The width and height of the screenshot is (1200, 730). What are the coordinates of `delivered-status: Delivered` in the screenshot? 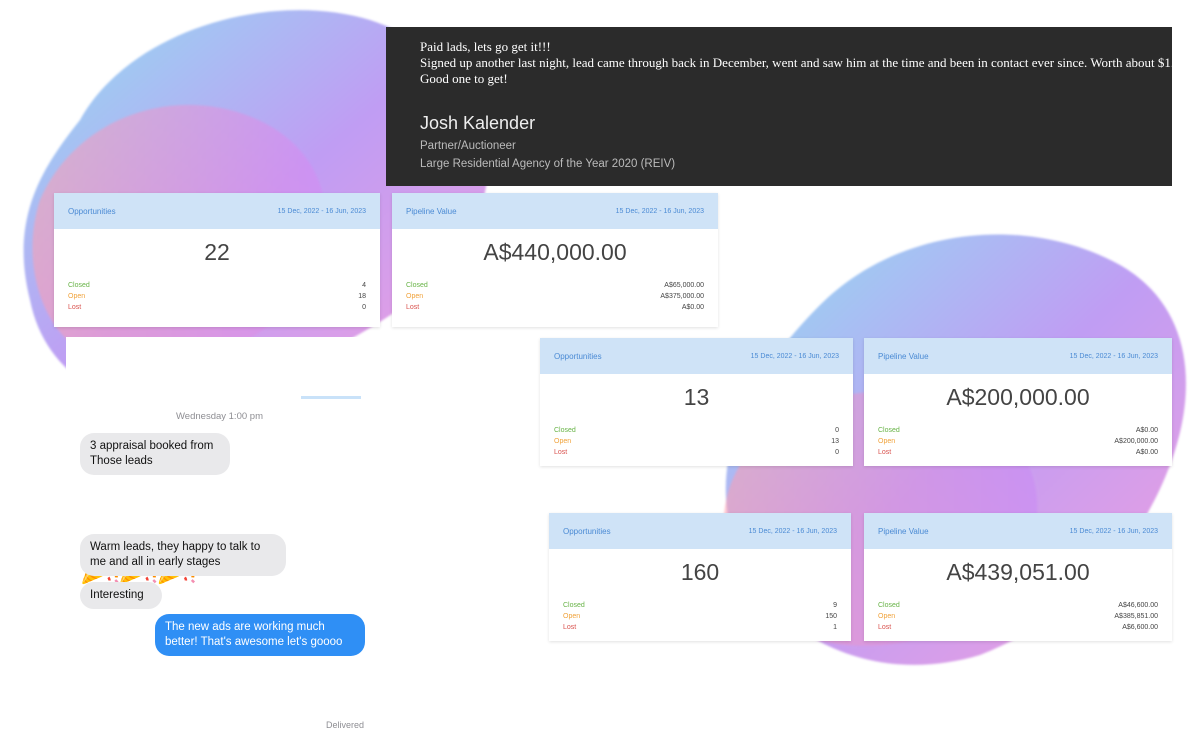 It's located at (344, 725).